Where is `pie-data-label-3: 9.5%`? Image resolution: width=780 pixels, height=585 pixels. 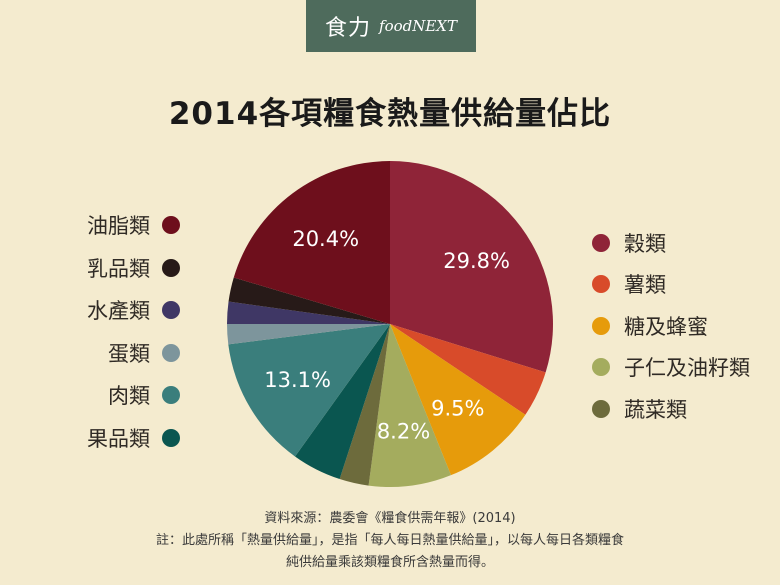 pie-data-label-3: 9.5% is located at coordinates (457, 409).